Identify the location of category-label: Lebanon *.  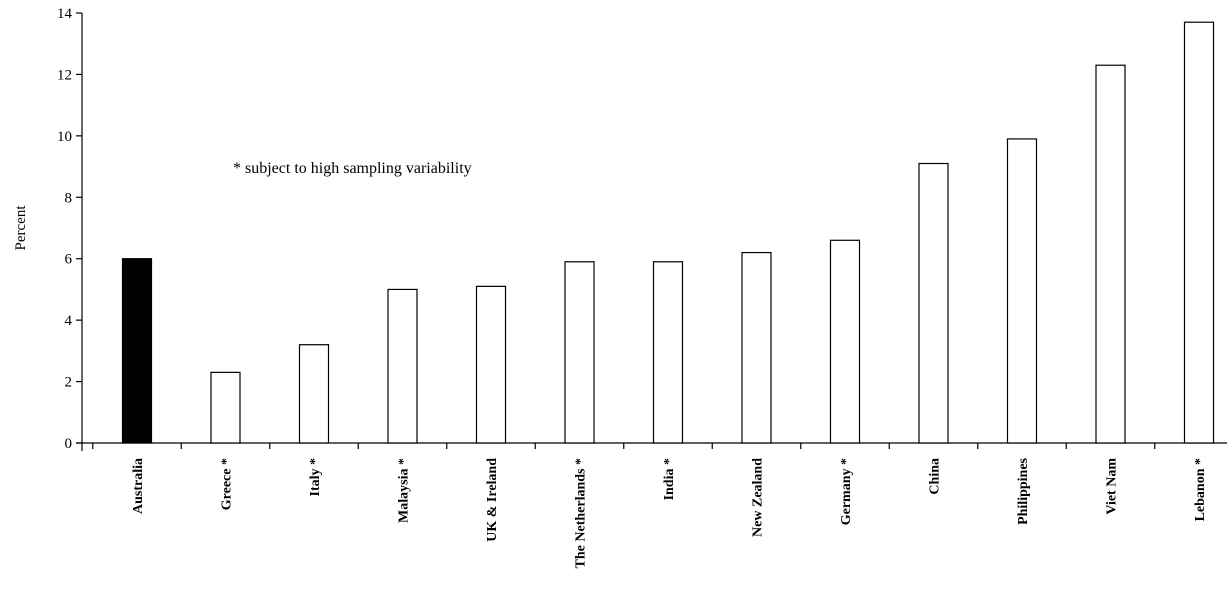
(1200, 489).